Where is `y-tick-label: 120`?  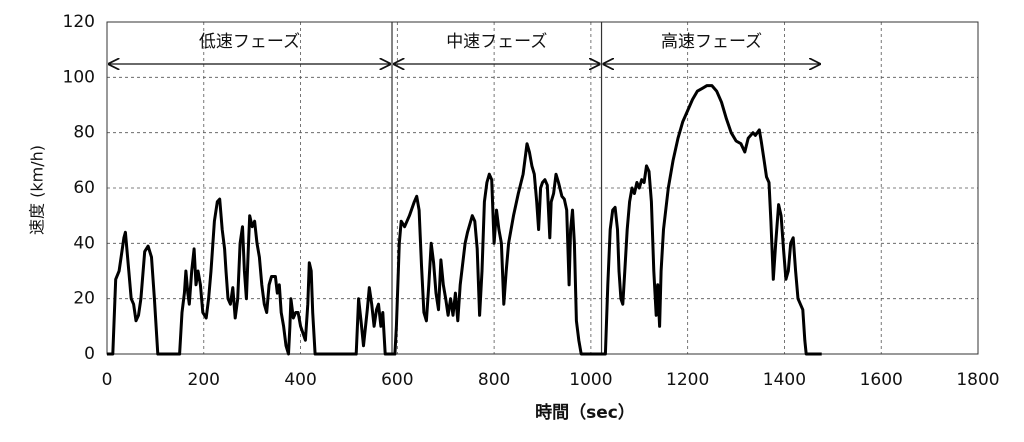 y-tick-label: 120 is located at coordinates (79, 22).